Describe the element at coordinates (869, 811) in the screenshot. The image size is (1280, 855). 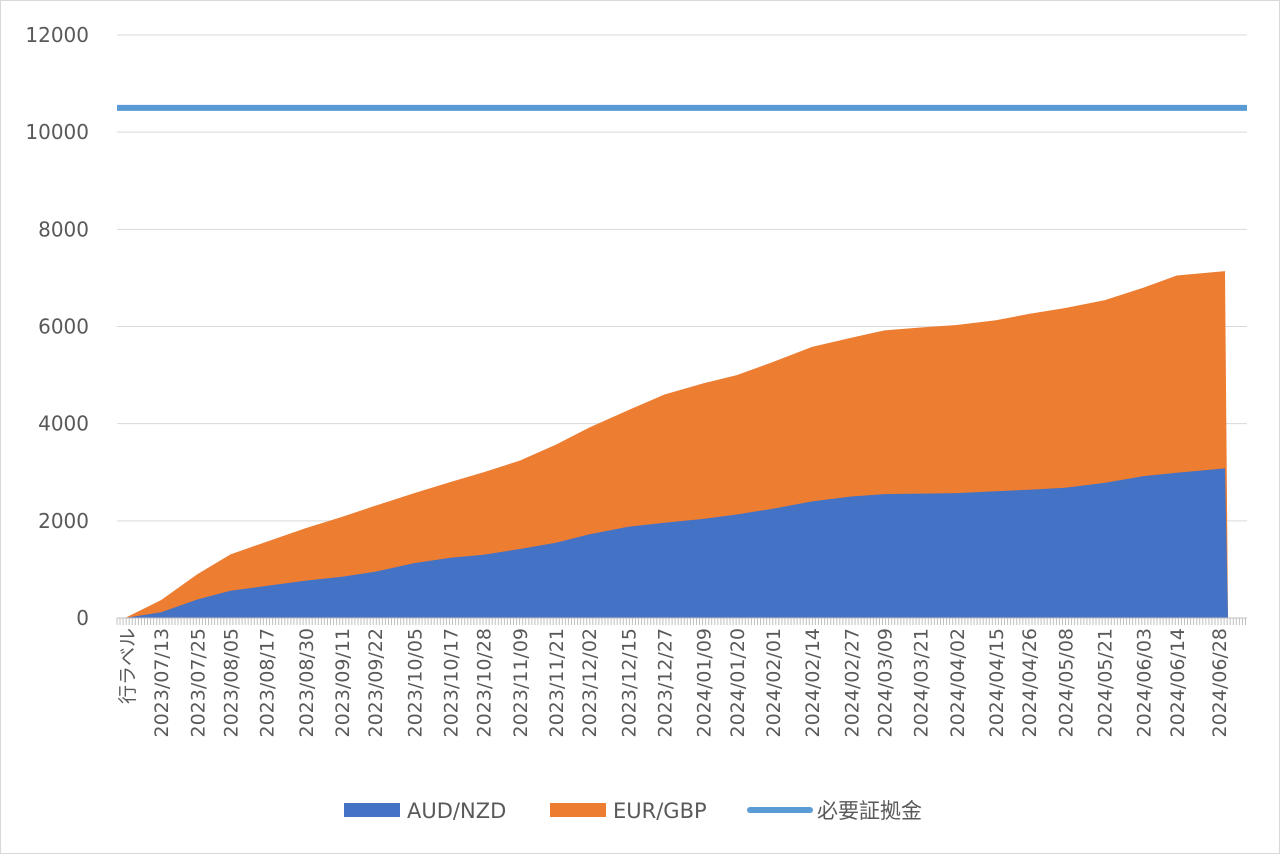
I see `legend-label: 必要証拠金` at that location.